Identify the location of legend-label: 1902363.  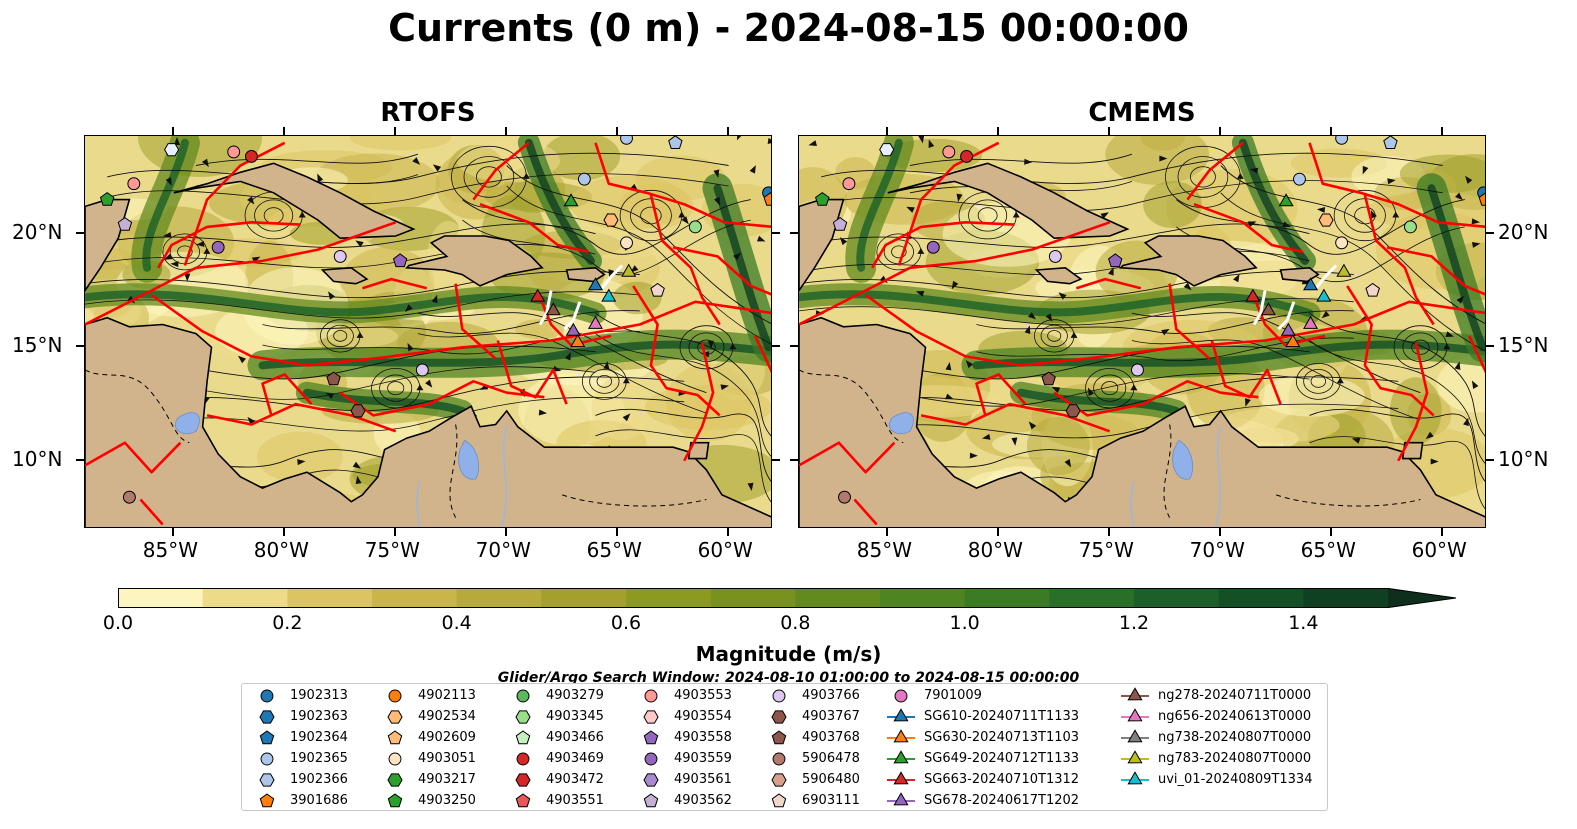
(319, 716).